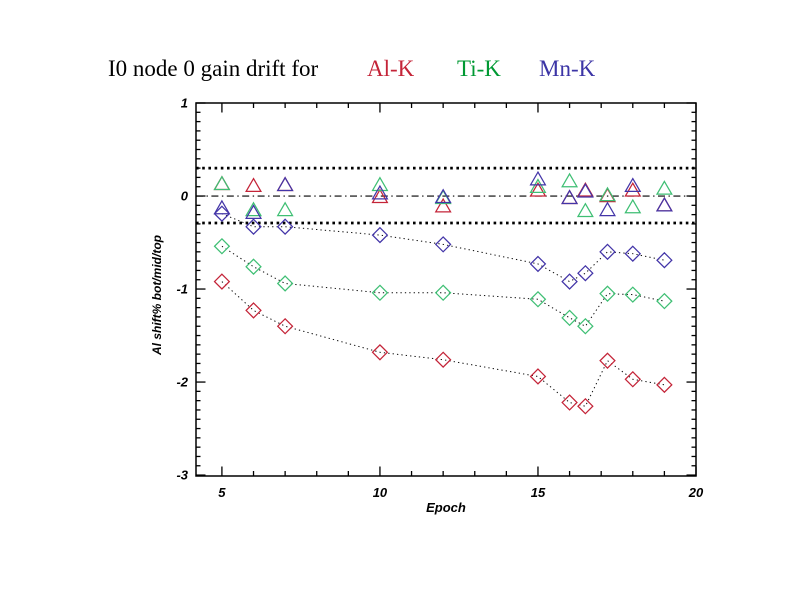 Image resolution: width=792 pixels, height=612 pixels. Describe the element at coordinates (391, 68) in the screenshot. I see `legend-label-al-k: Al-K` at that location.